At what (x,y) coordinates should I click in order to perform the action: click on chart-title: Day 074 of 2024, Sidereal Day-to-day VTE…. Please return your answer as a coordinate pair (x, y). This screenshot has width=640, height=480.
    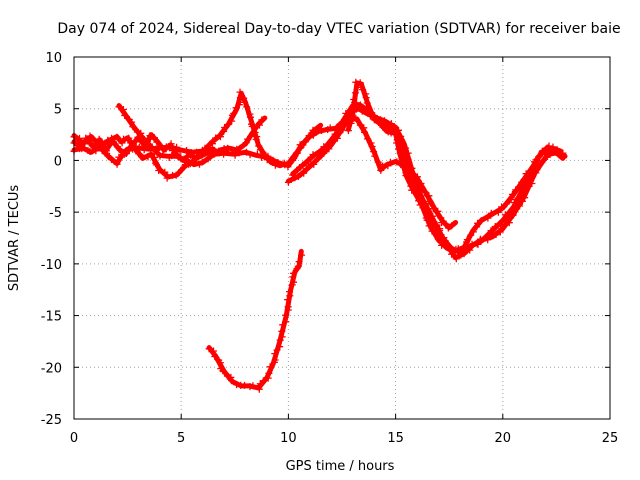
    Looking at the image, I should click on (338, 29).